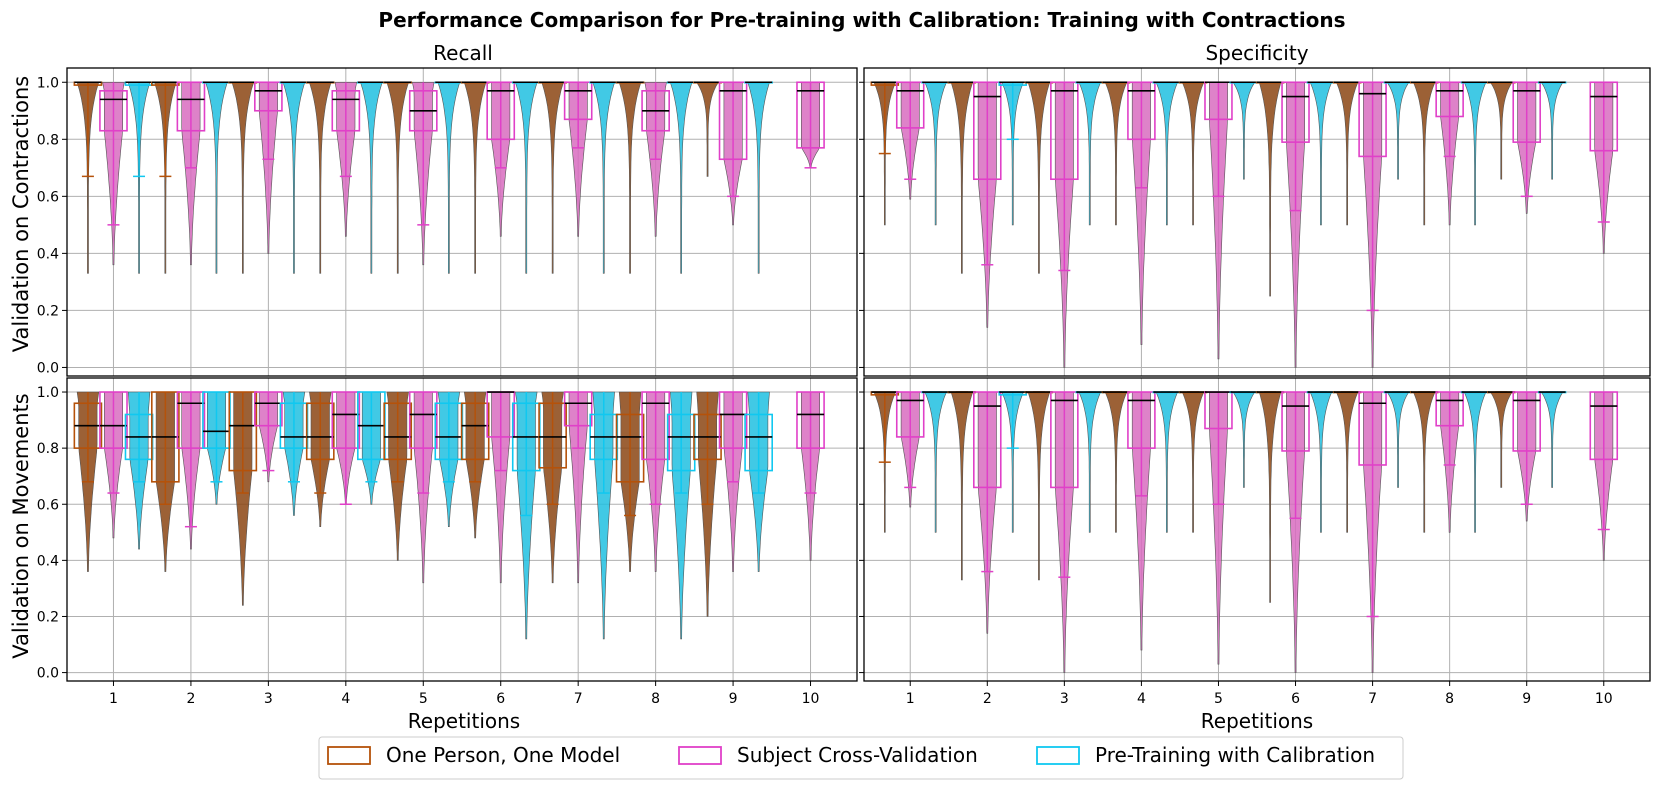  What do you see at coordinates (21, 525) in the screenshot?
I see `row-label-movements: Validation on Movements` at bounding box center [21, 525].